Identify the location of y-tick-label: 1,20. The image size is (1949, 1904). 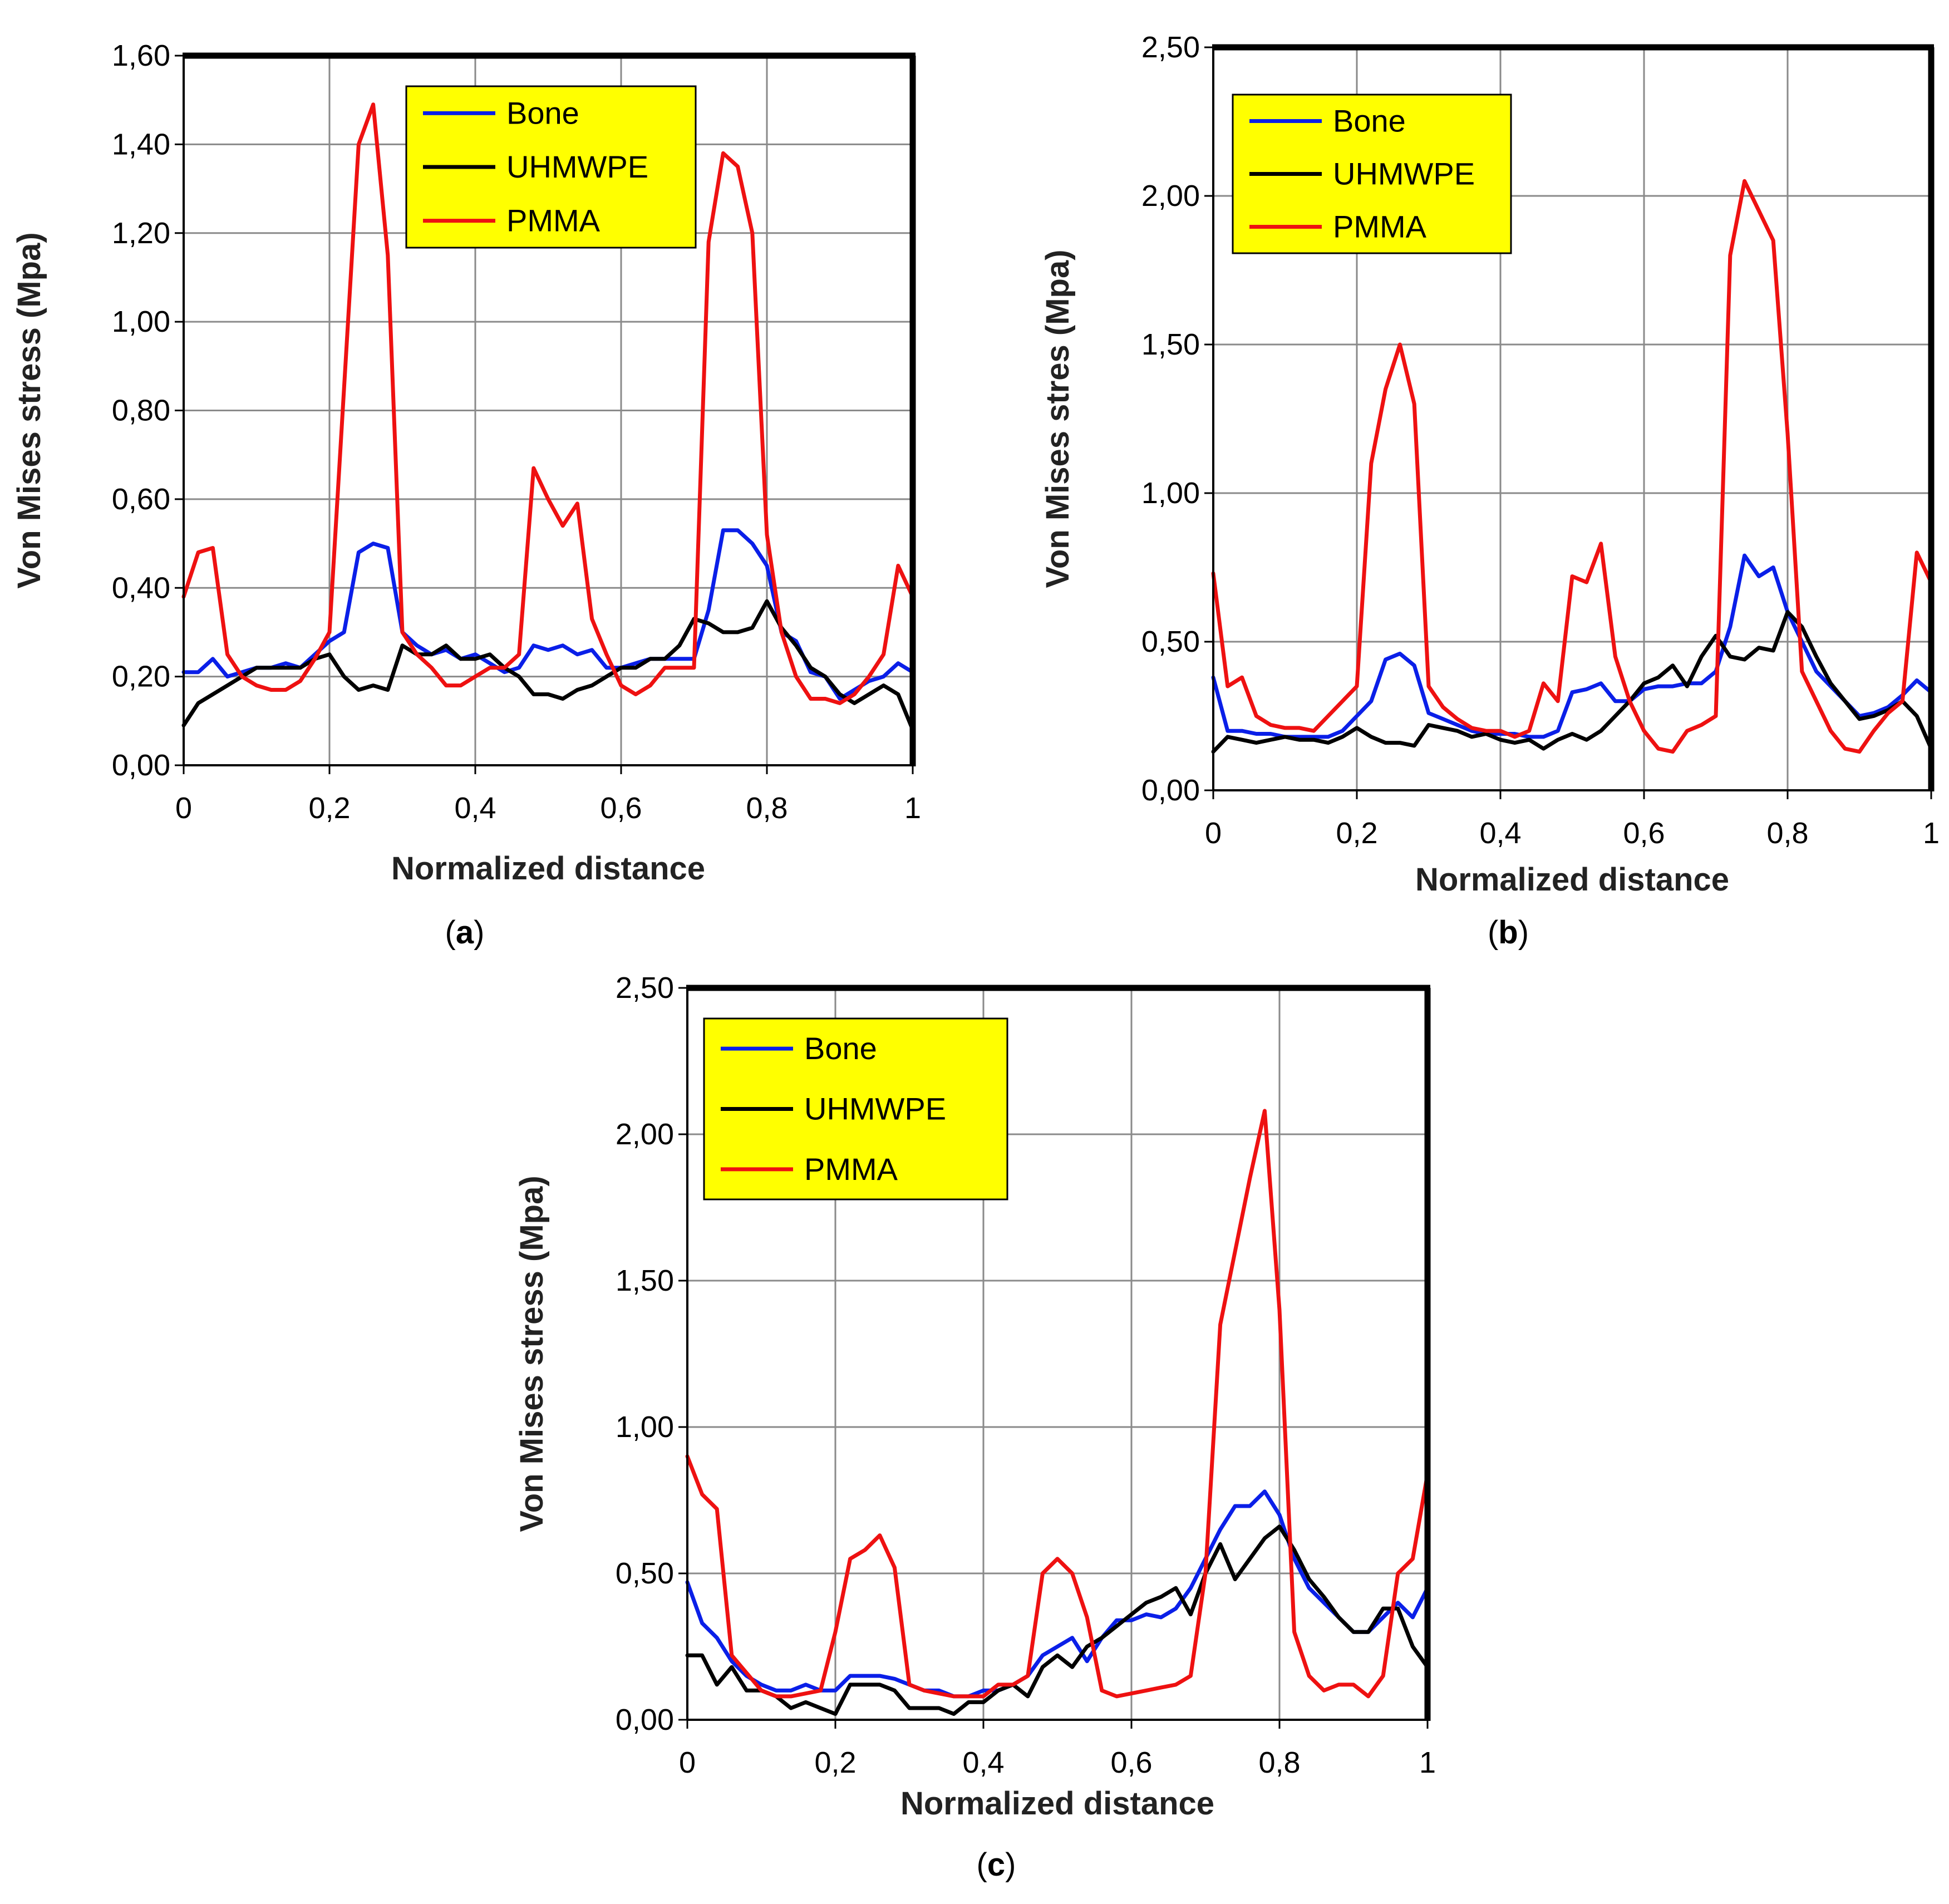
(141, 233).